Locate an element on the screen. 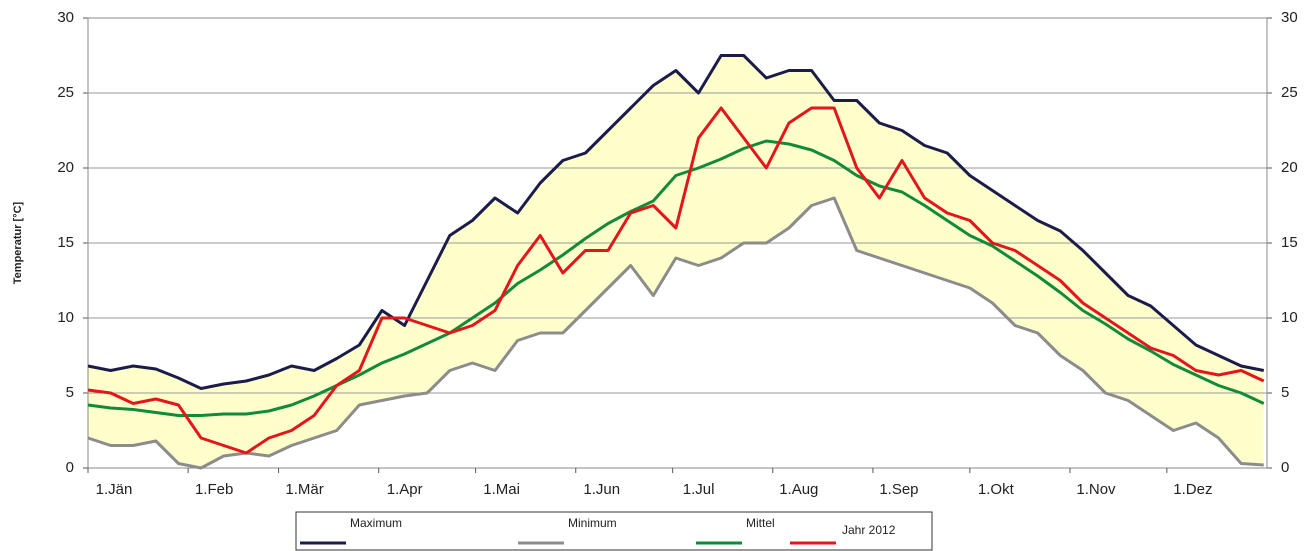 The height and width of the screenshot is (551, 1313). y-tick-label: 15 is located at coordinates (65, 242).